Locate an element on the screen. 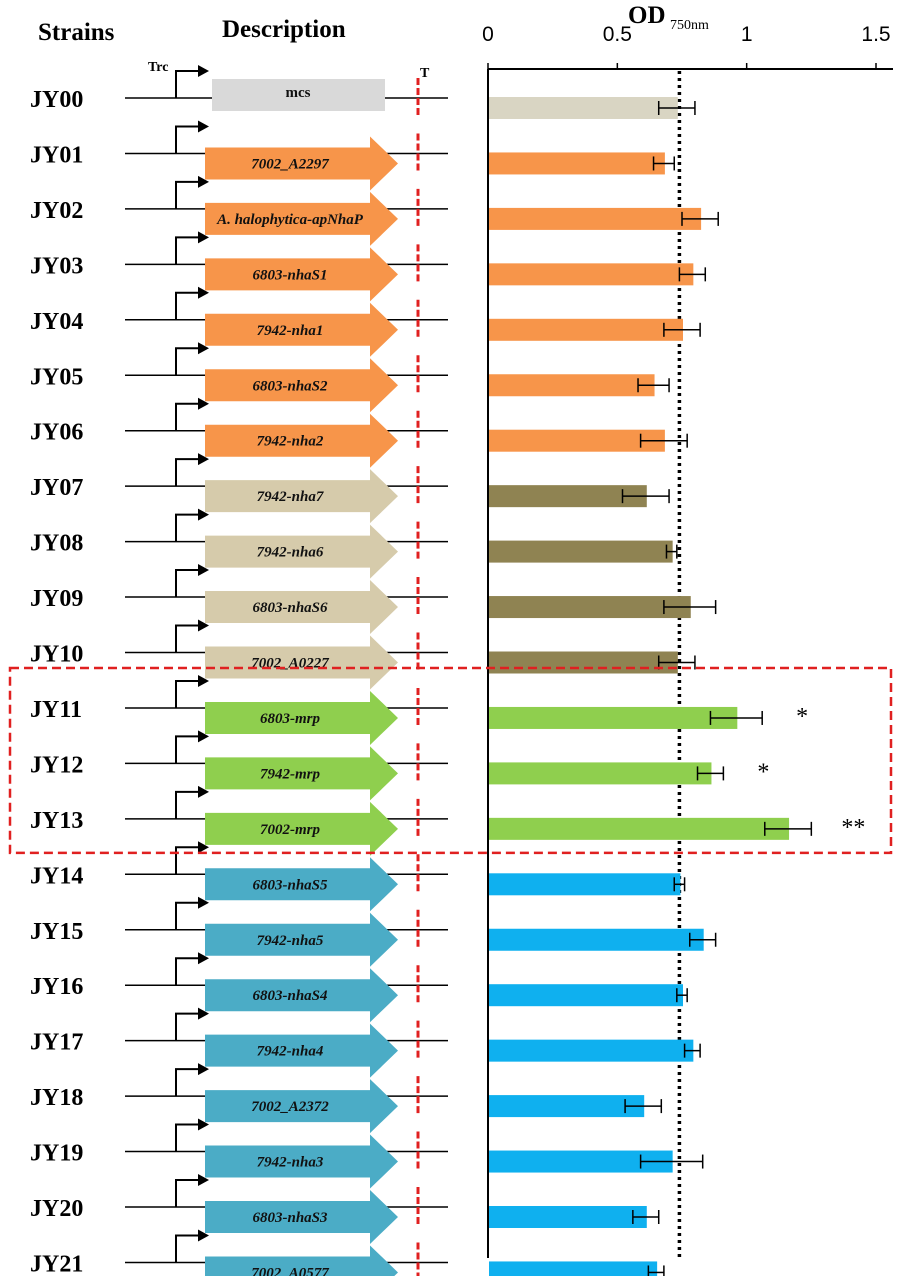 This screenshot has height=1276, width=909. gene-label: 7002_A2297 is located at coordinates (290, 164).